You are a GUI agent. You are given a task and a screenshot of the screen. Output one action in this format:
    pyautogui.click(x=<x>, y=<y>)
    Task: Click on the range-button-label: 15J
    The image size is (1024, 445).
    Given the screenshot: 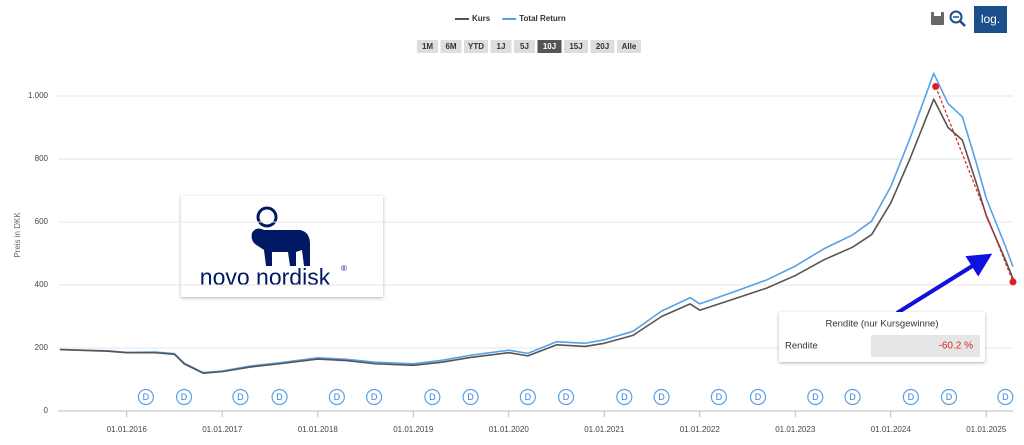 What is the action you would take?
    pyautogui.click(x=575, y=46)
    